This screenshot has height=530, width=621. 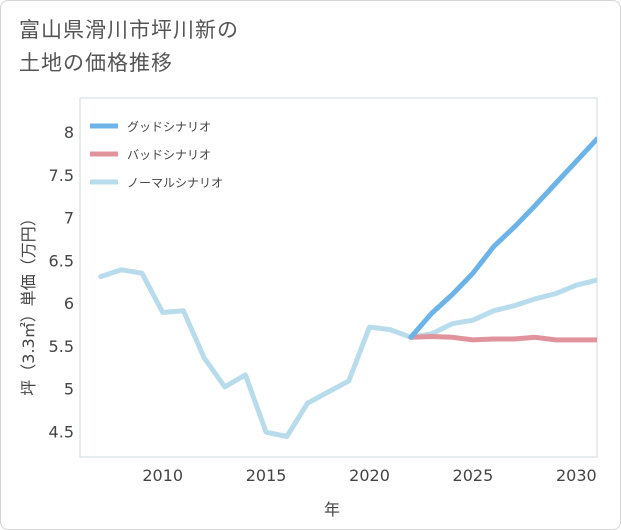 I want to click on legend-label-2: ノーマルシナリオ, so click(x=175, y=183).